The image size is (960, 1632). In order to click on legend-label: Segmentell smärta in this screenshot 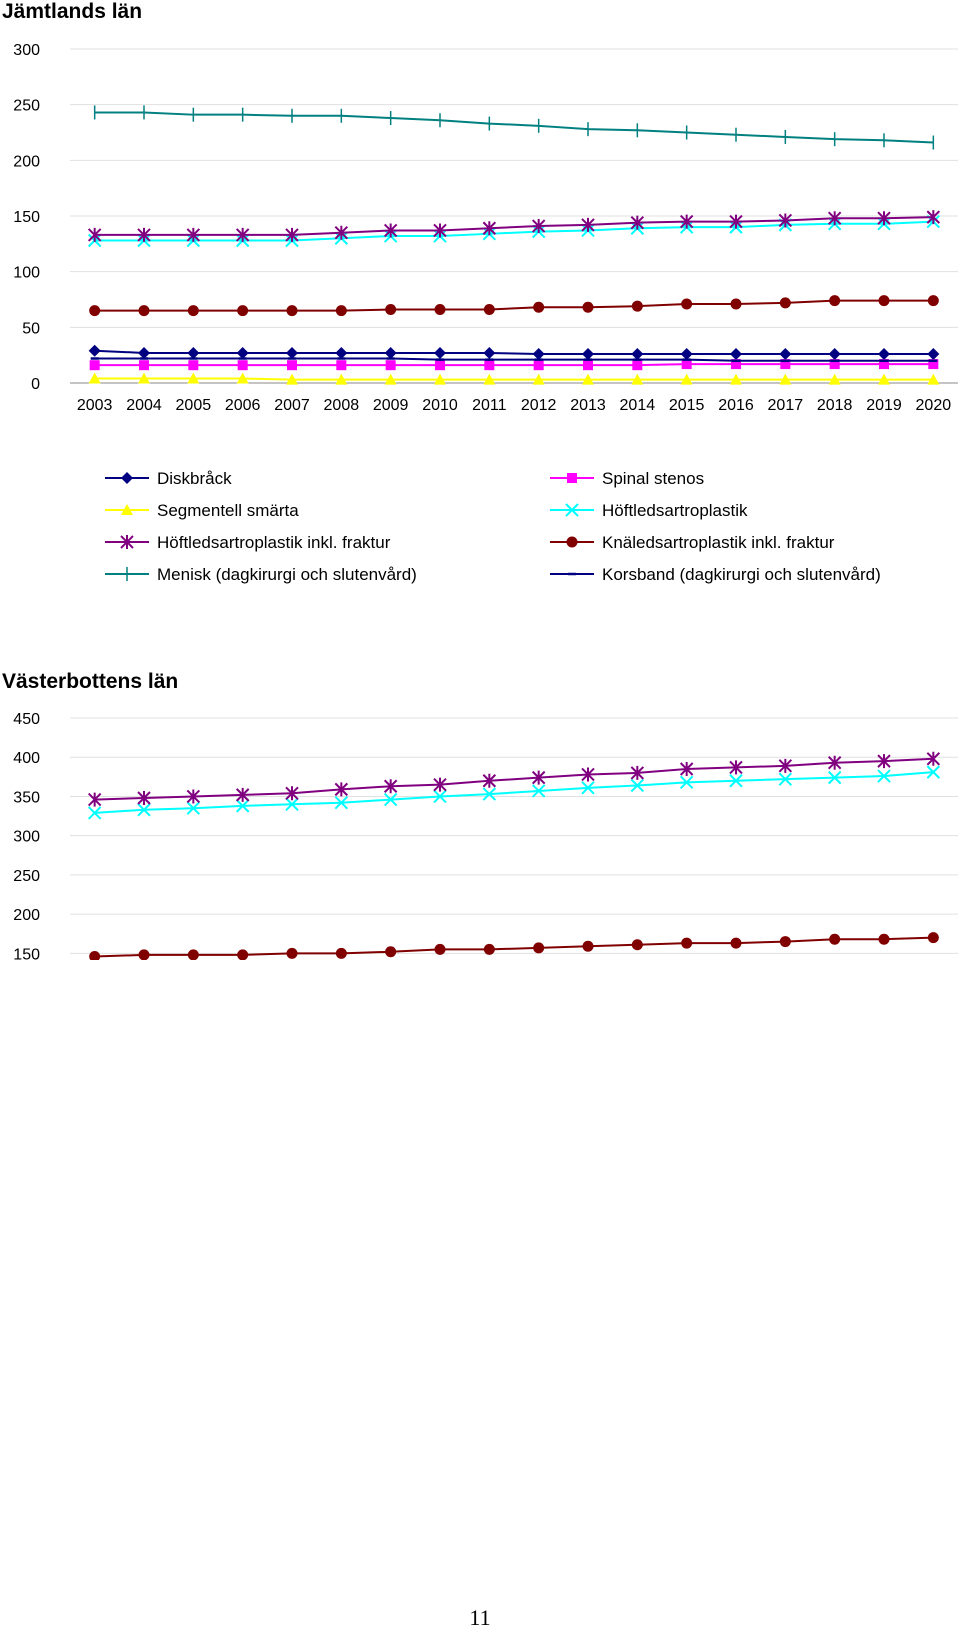, I will do `click(228, 510)`.